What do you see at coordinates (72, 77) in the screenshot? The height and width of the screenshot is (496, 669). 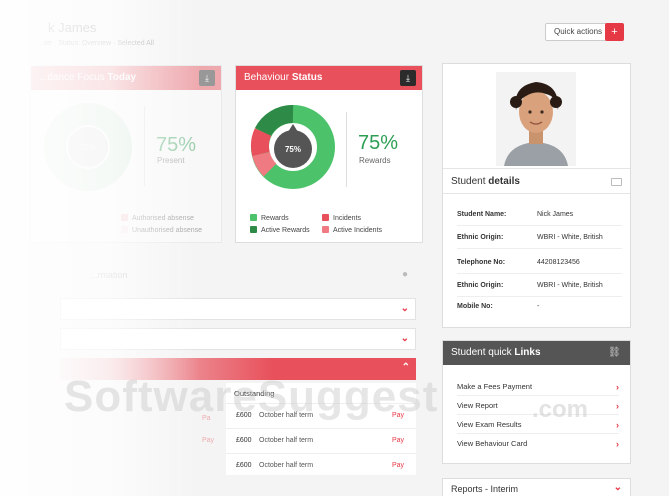 I see `attendance-title-prefix: ...dance Focus` at bounding box center [72, 77].